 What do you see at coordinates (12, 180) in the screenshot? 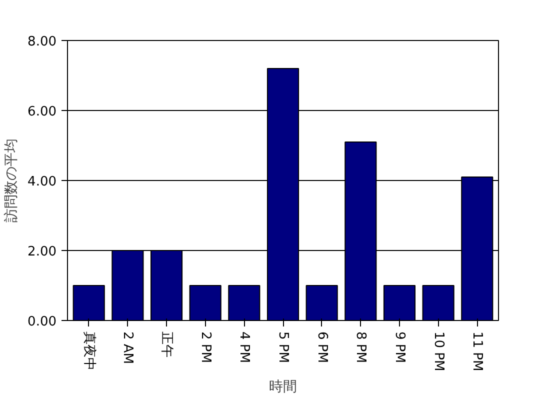
I see `y-axis-title: 訪問数の平均` at bounding box center [12, 180].